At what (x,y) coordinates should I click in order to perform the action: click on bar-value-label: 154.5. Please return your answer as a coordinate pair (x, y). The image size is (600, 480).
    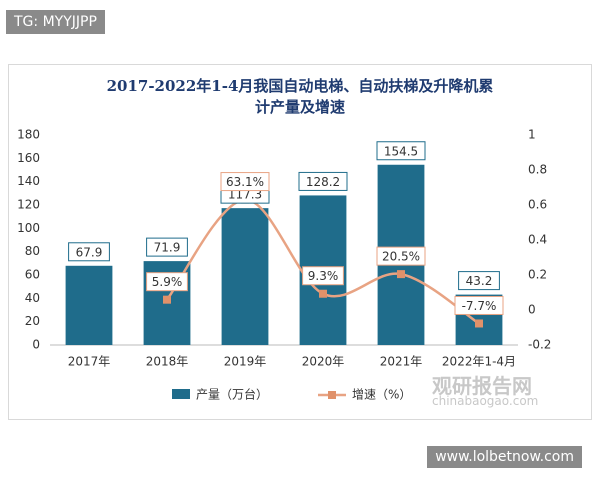
    Looking at the image, I should click on (401, 151).